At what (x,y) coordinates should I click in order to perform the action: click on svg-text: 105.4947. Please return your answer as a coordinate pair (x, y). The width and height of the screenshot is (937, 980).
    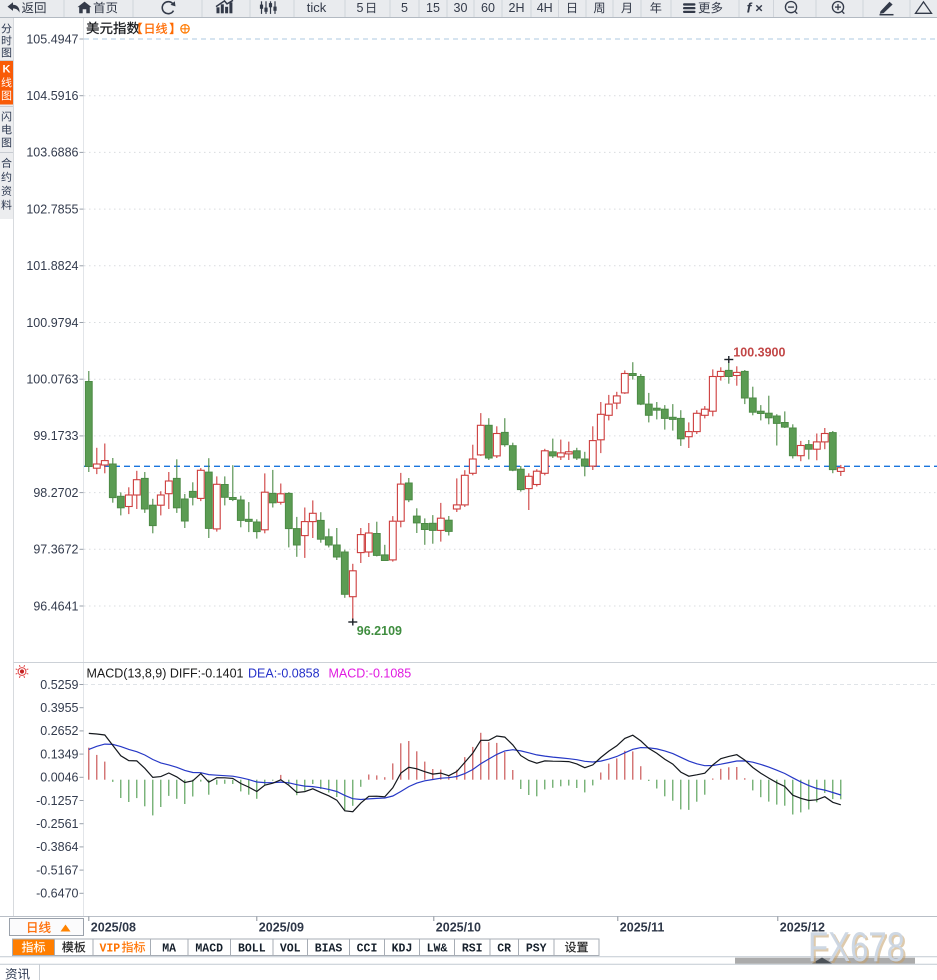
    Looking at the image, I should click on (52, 39).